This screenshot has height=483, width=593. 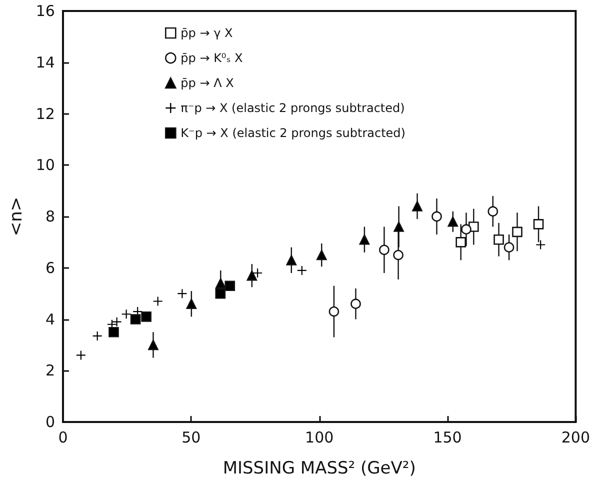 What do you see at coordinates (45, 62) in the screenshot?
I see `y-tick-label: 14` at bounding box center [45, 62].